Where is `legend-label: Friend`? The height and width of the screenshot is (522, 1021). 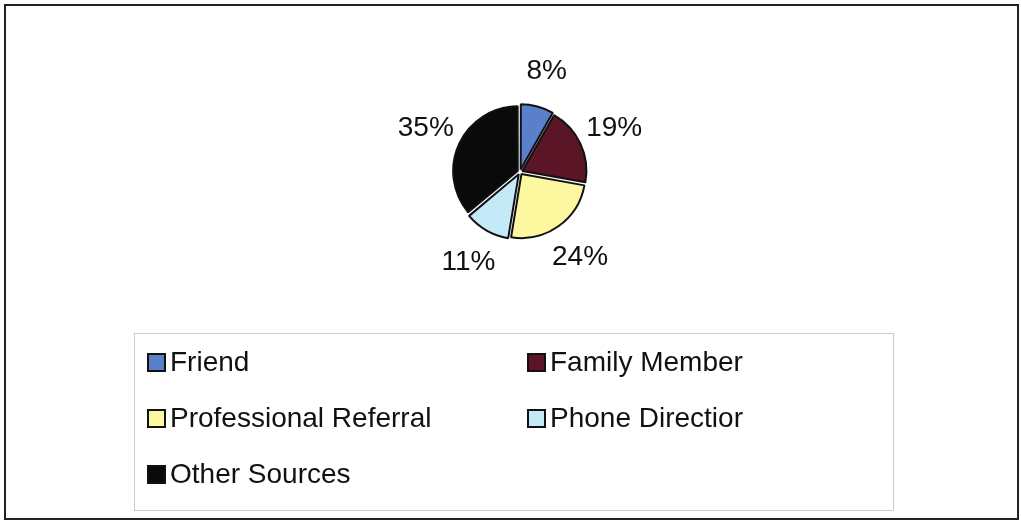
legend-label: Friend is located at coordinates (210, 362).